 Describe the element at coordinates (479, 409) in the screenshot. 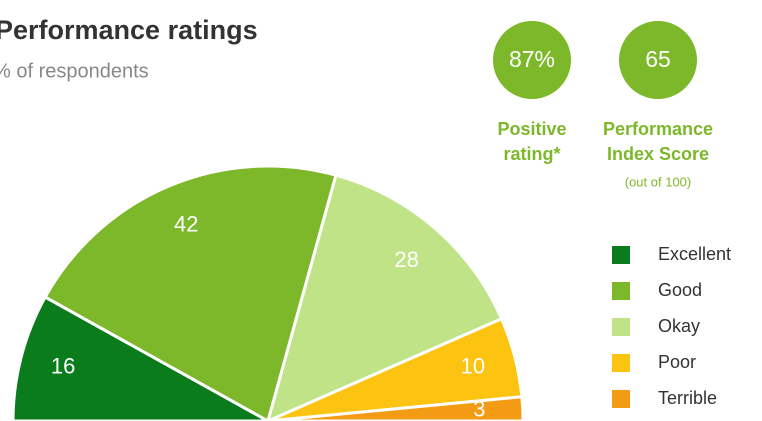

I see `data-label: 3` at that location.